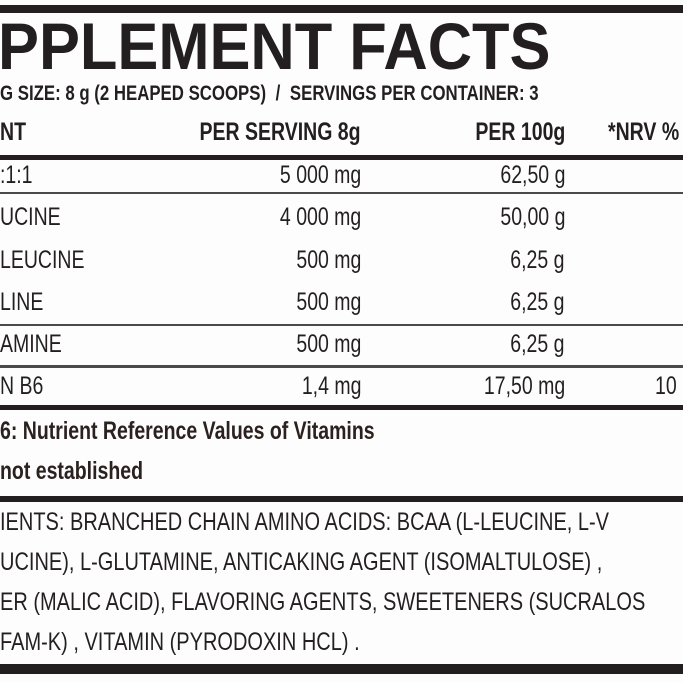 Image resolution: width=683 pixels, height=683 pixels. I want to click on serving-size: G SIZE: 8 g (2 HEAPED SCOOPS), so click(133, 93).